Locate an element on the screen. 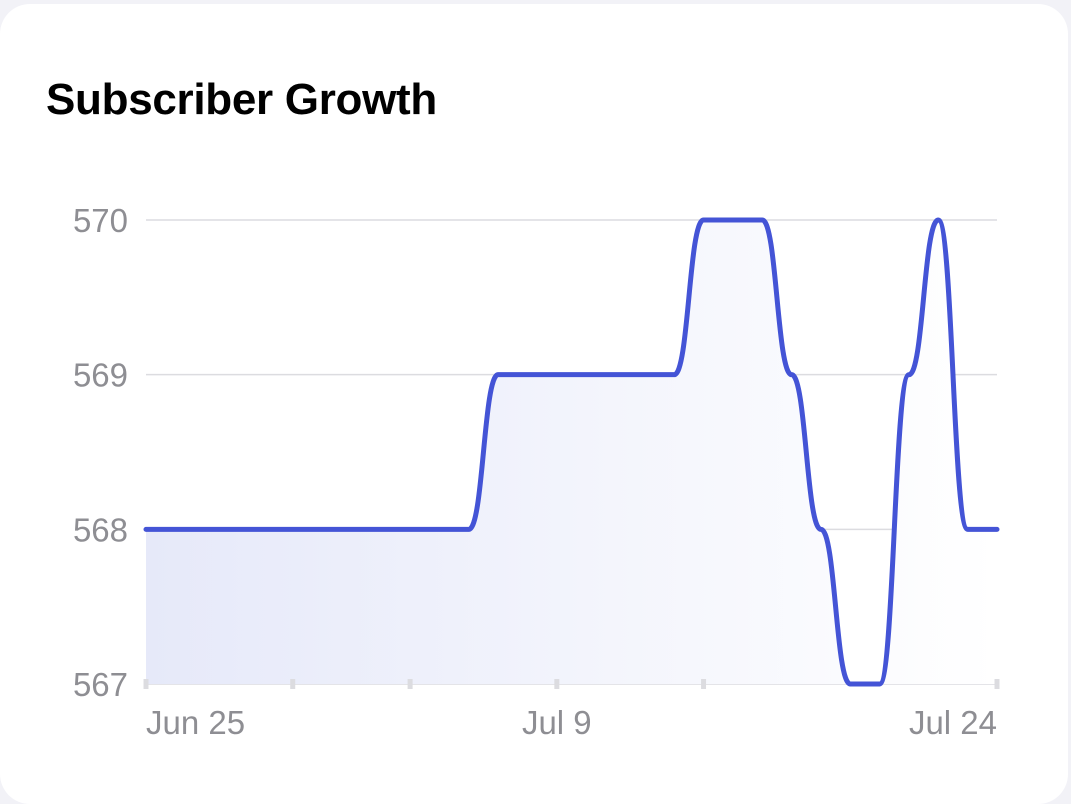  y-tick-label: 568 is located at coordinates (100, 529).